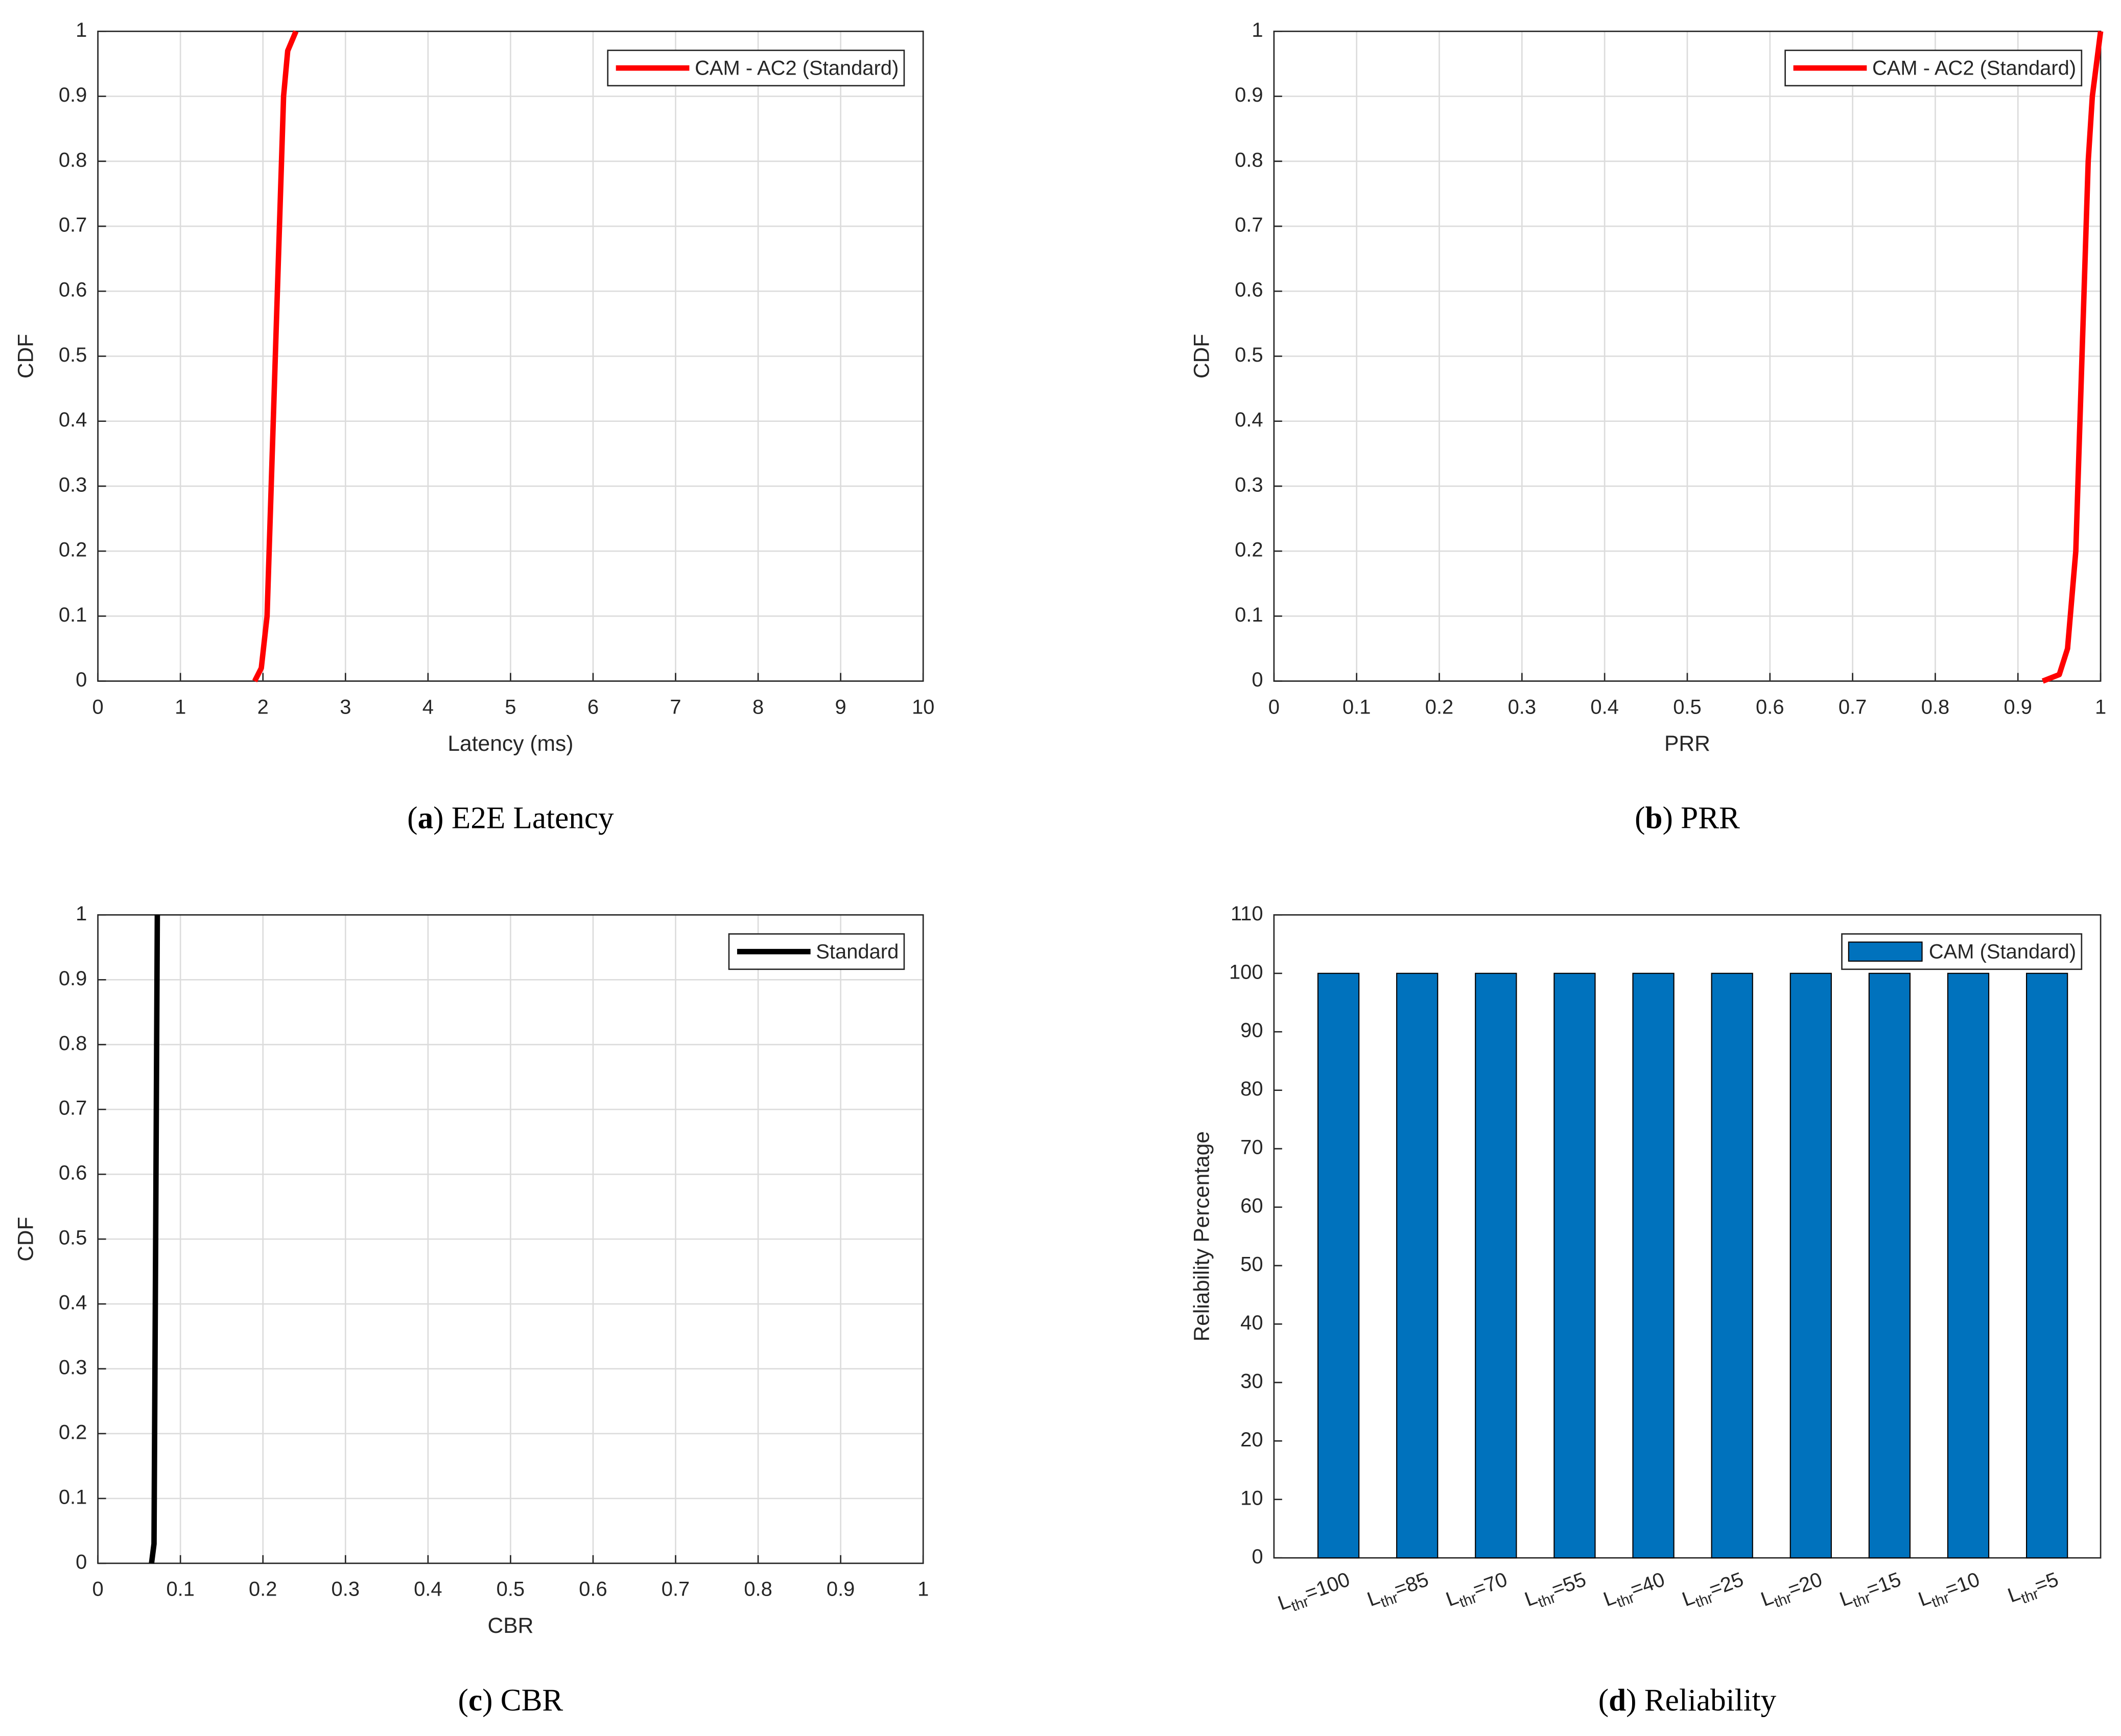  I want to click on y-tick-label: 90, so click(1251, 1030).